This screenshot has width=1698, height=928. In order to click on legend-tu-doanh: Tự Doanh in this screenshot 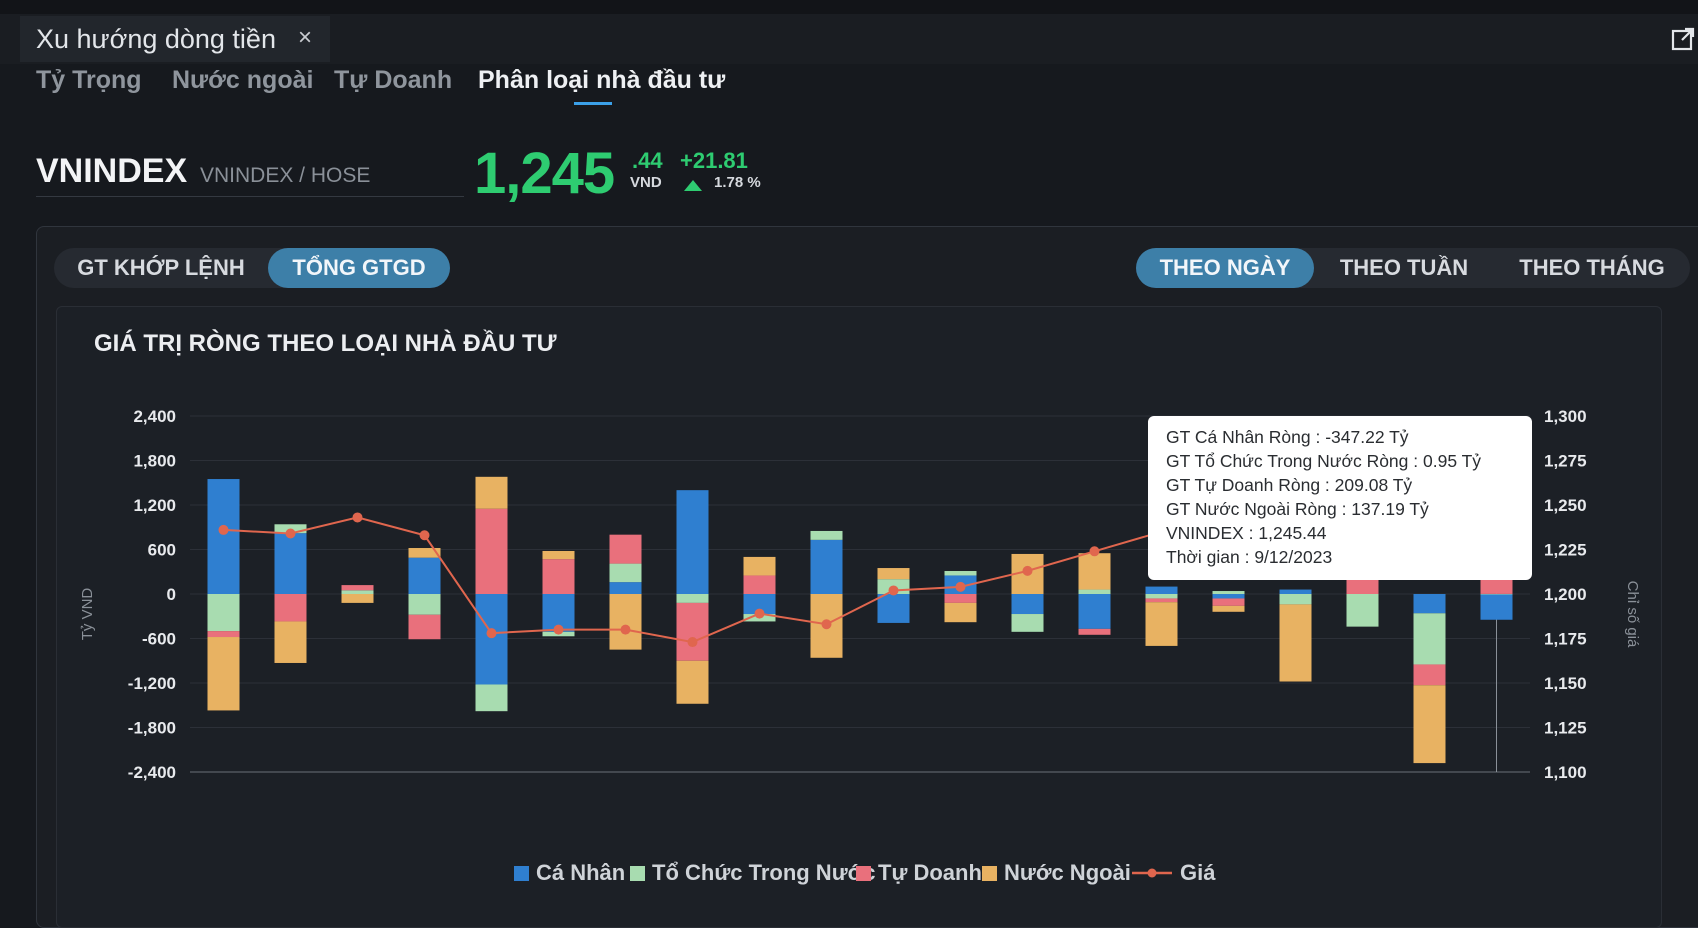, I will do `click(919, 873)`.